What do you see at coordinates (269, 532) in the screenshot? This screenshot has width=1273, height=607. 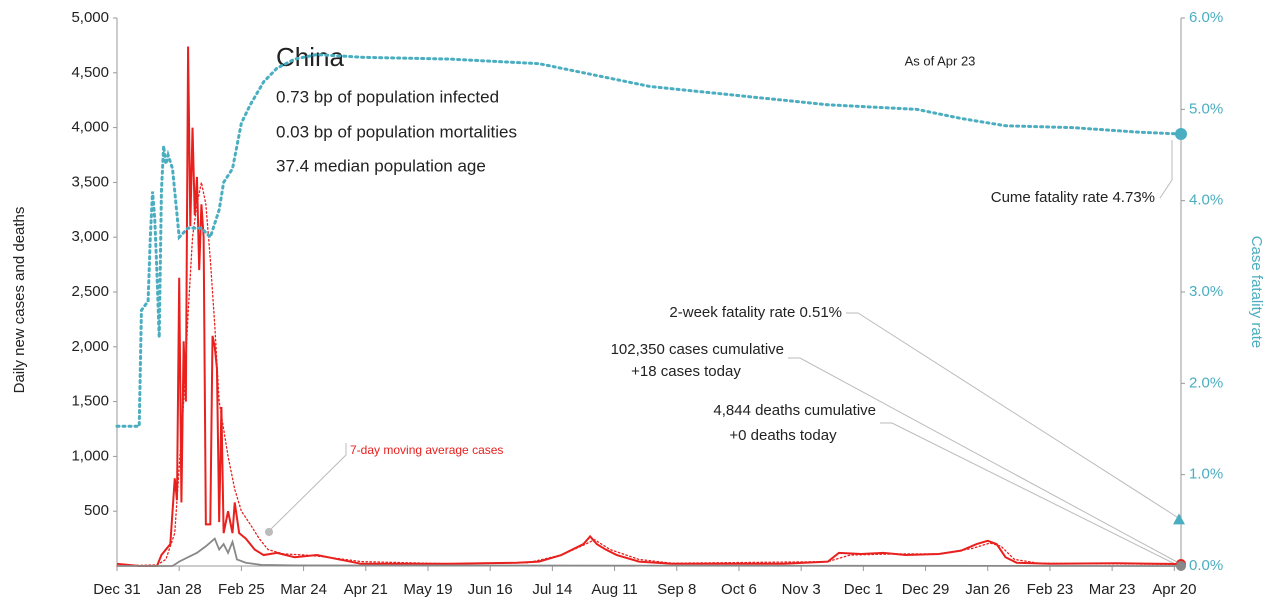 I see `leader-dot` at bounding box center [269, 532].